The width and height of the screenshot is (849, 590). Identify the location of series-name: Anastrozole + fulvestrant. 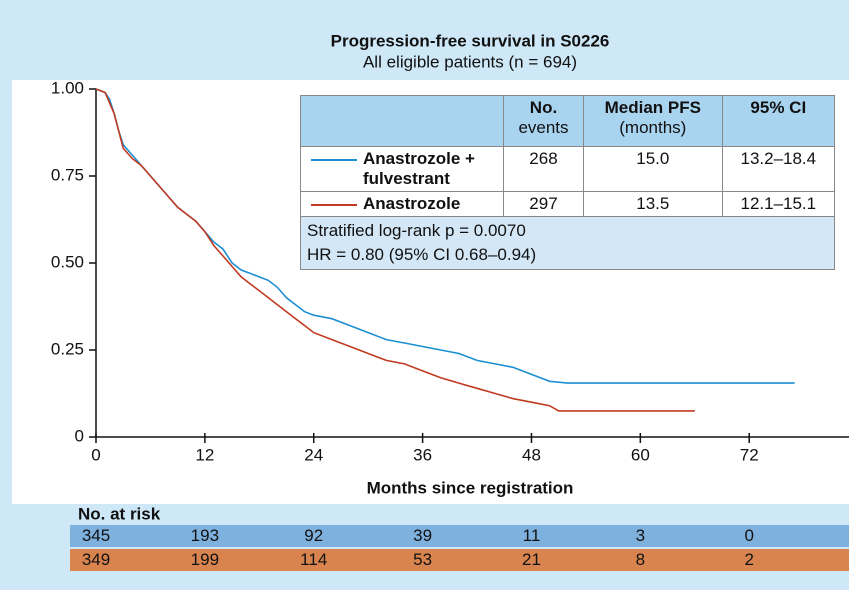
(402, 169).